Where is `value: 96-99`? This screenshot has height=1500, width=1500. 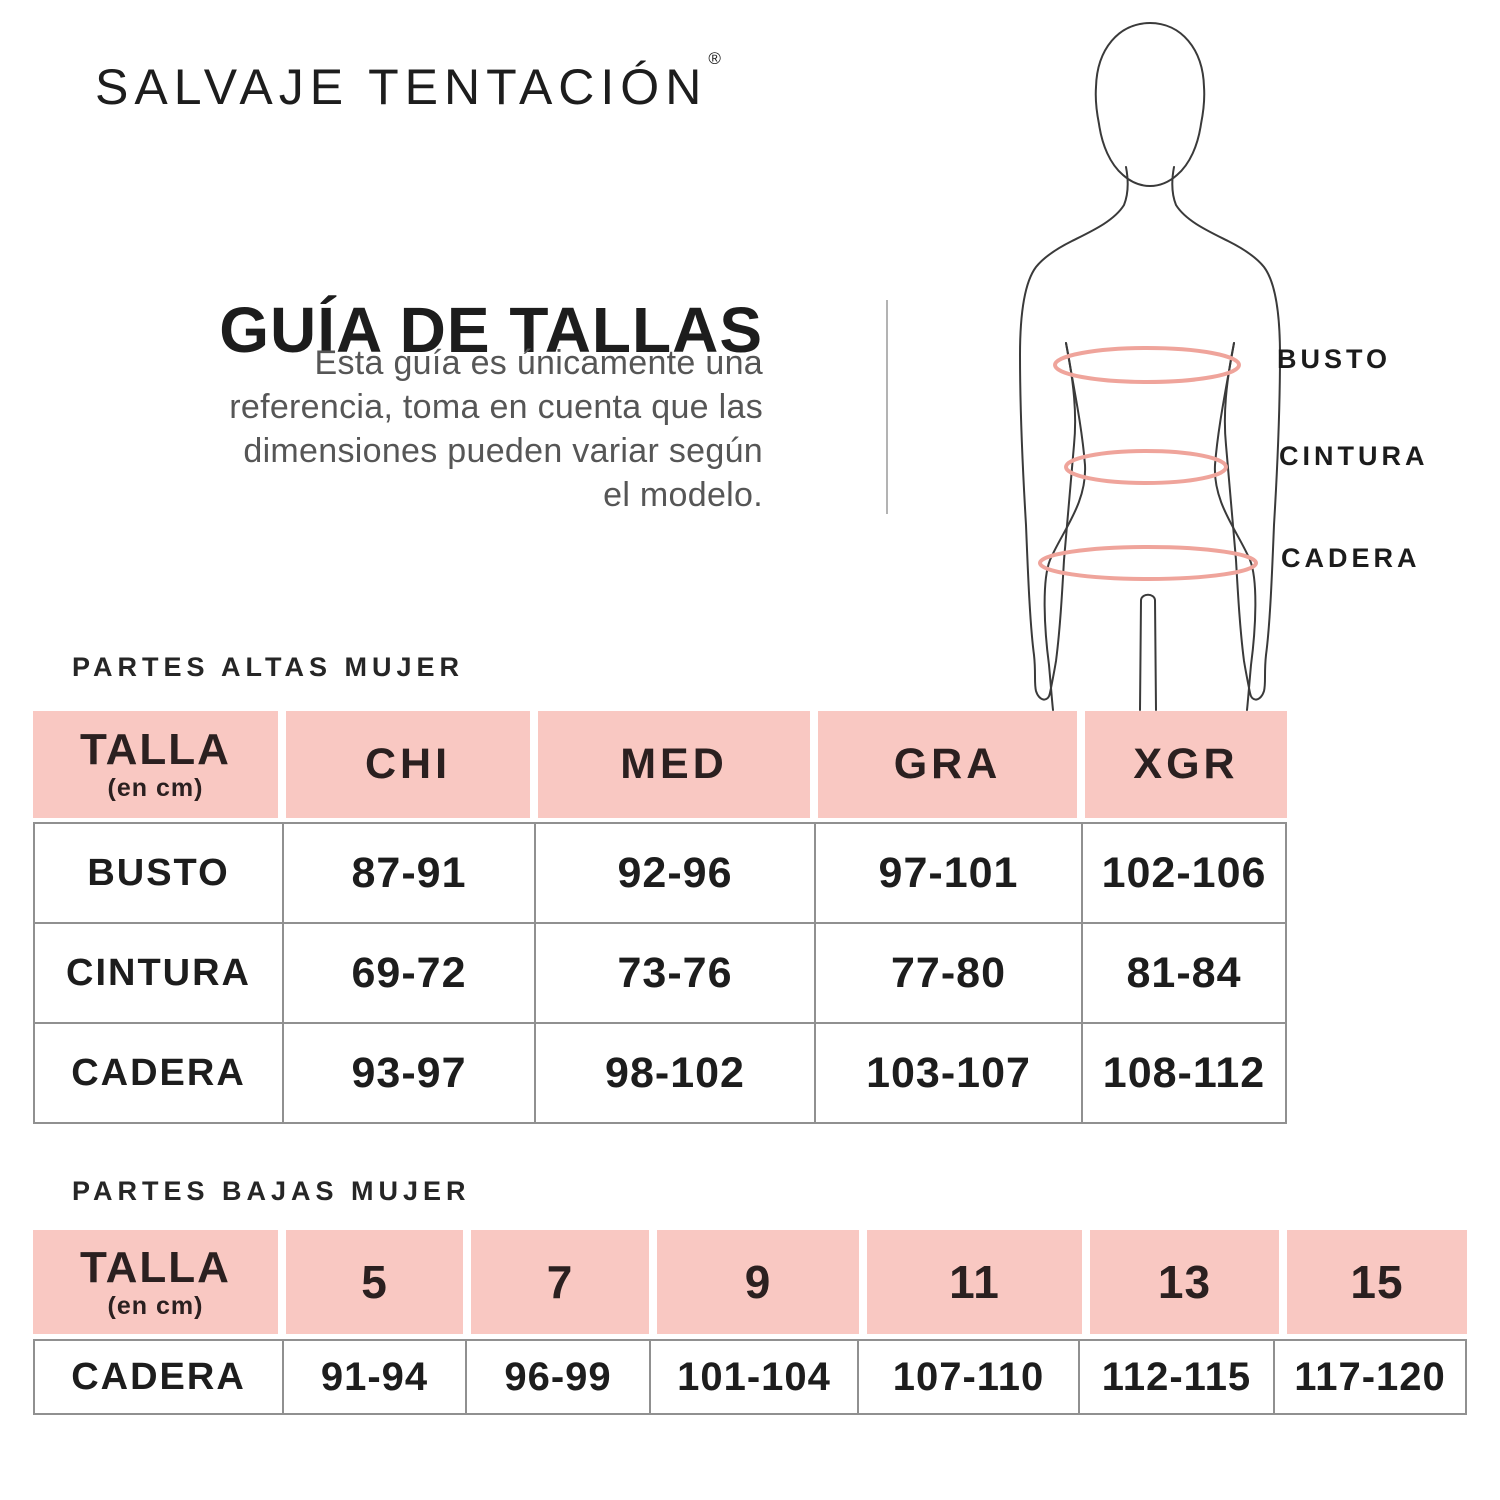 value: 96-99 is located at coordinates (558, 1376).